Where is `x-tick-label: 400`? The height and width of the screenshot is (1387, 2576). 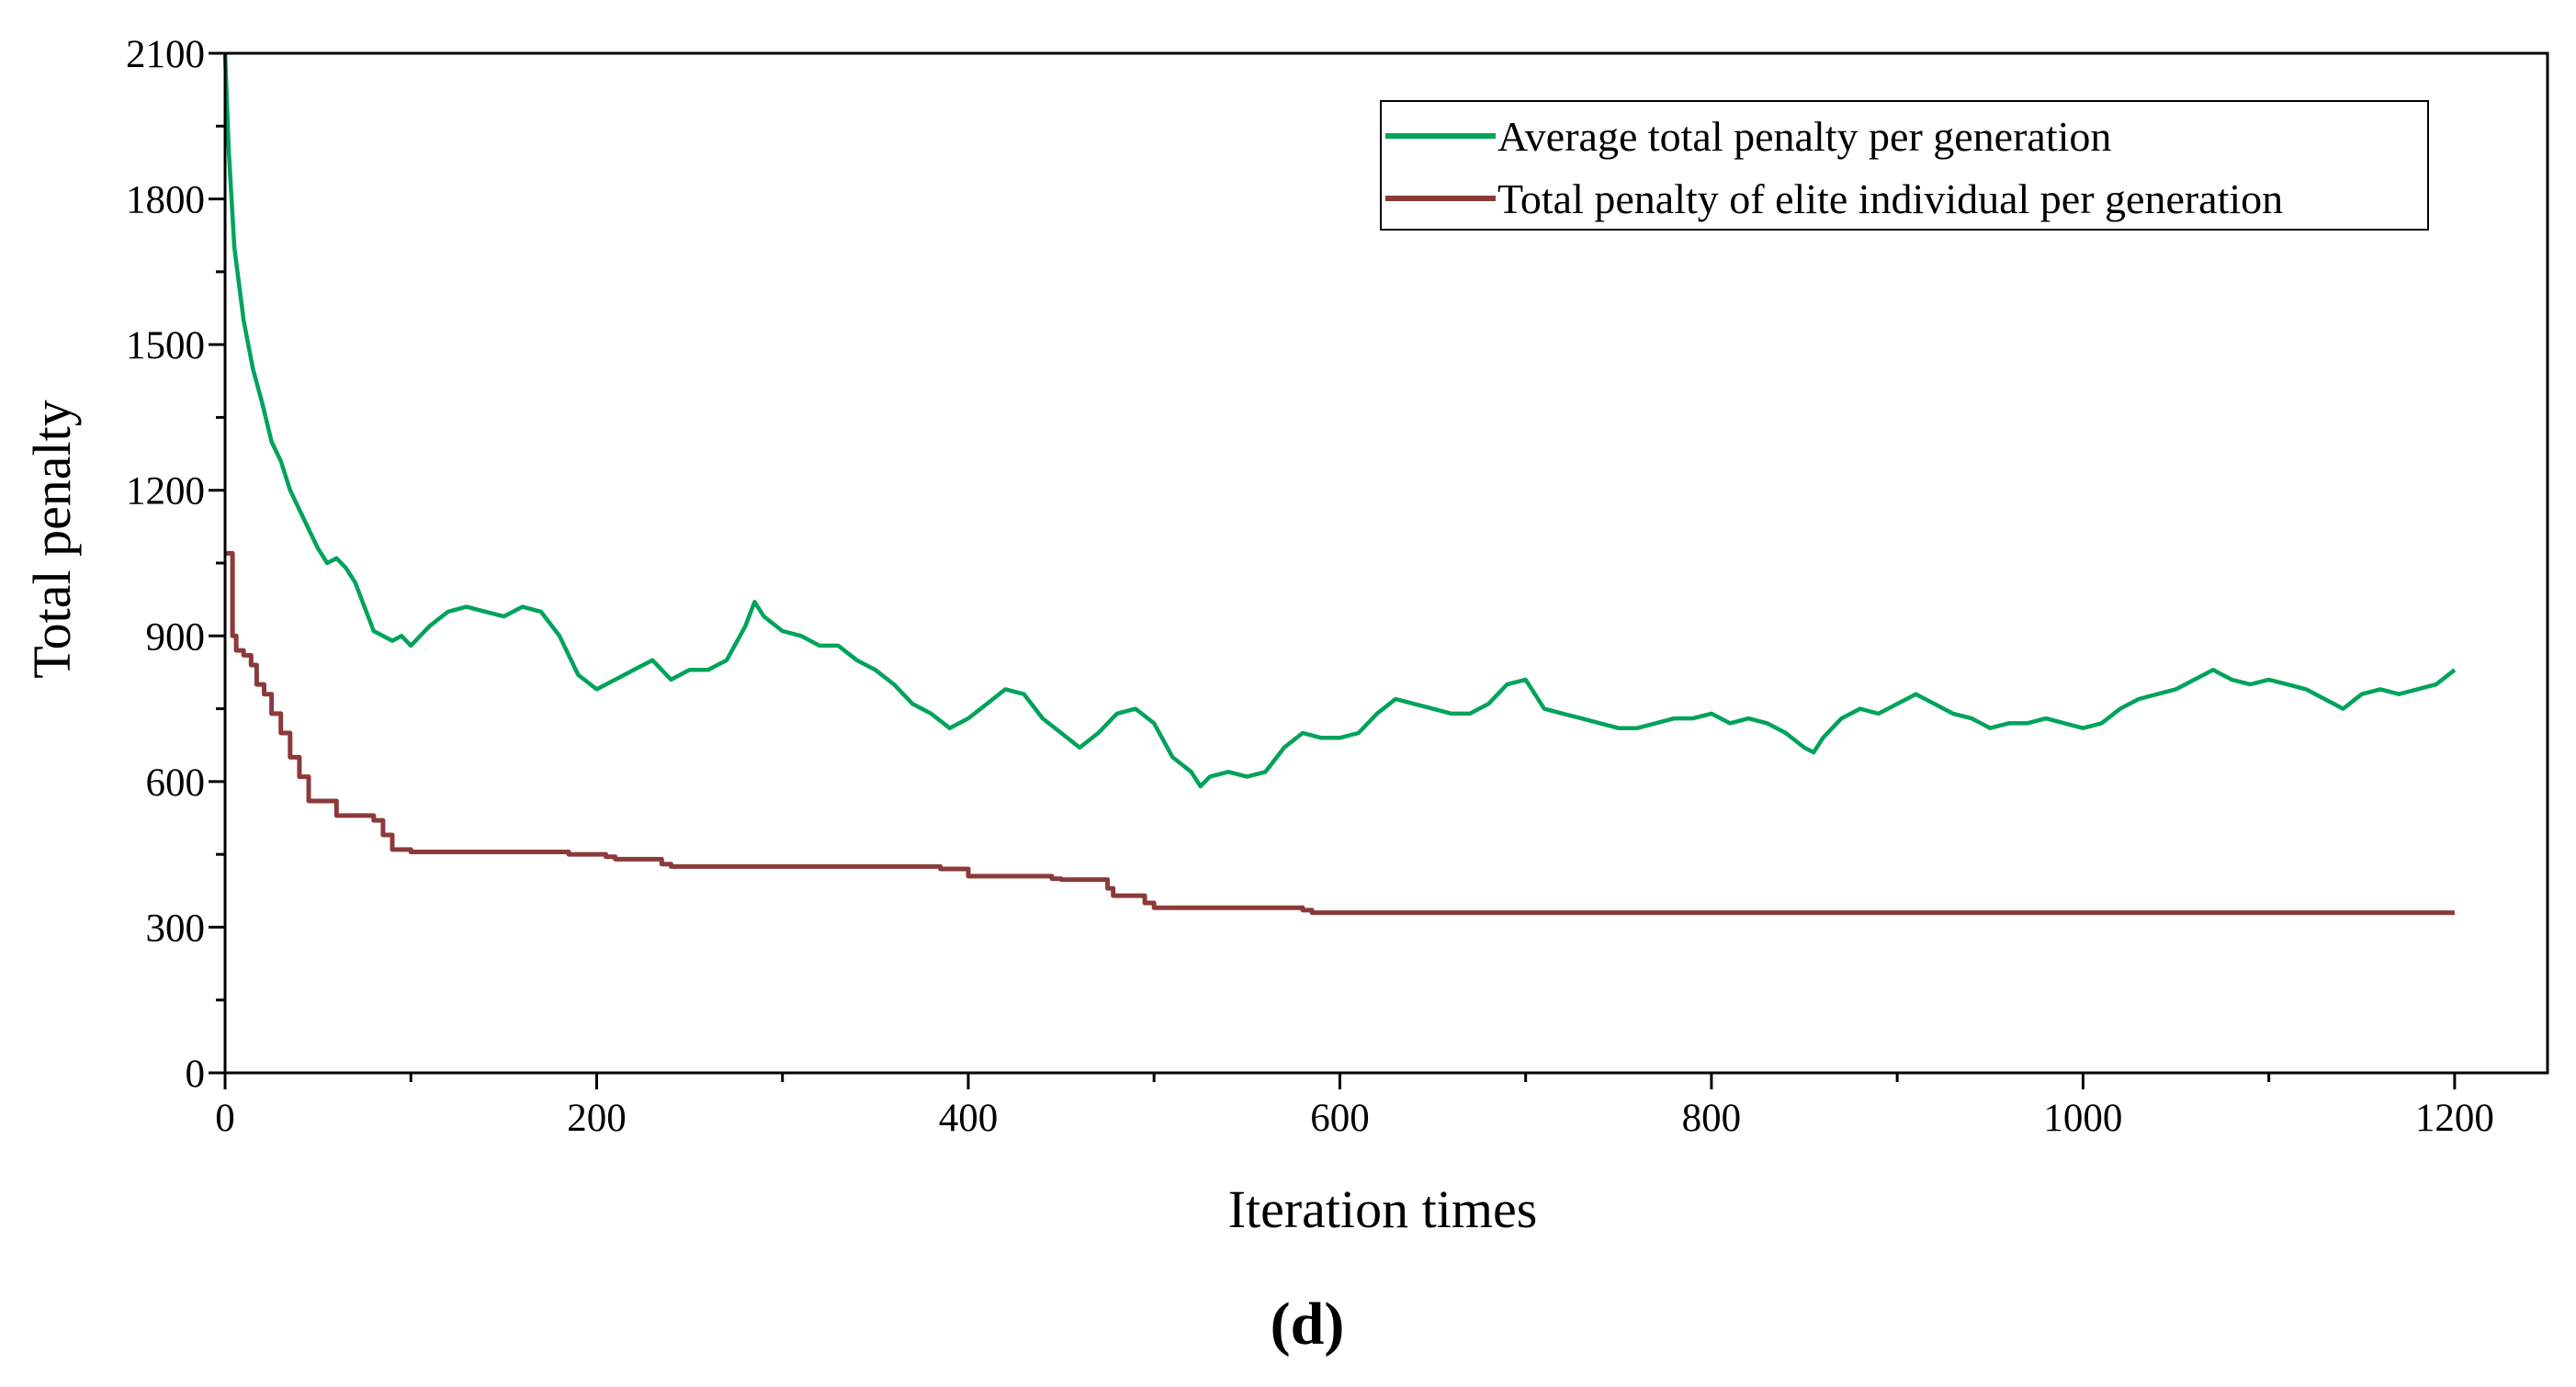
x-tick-label: 400 is located at coordinates (969, 1118).